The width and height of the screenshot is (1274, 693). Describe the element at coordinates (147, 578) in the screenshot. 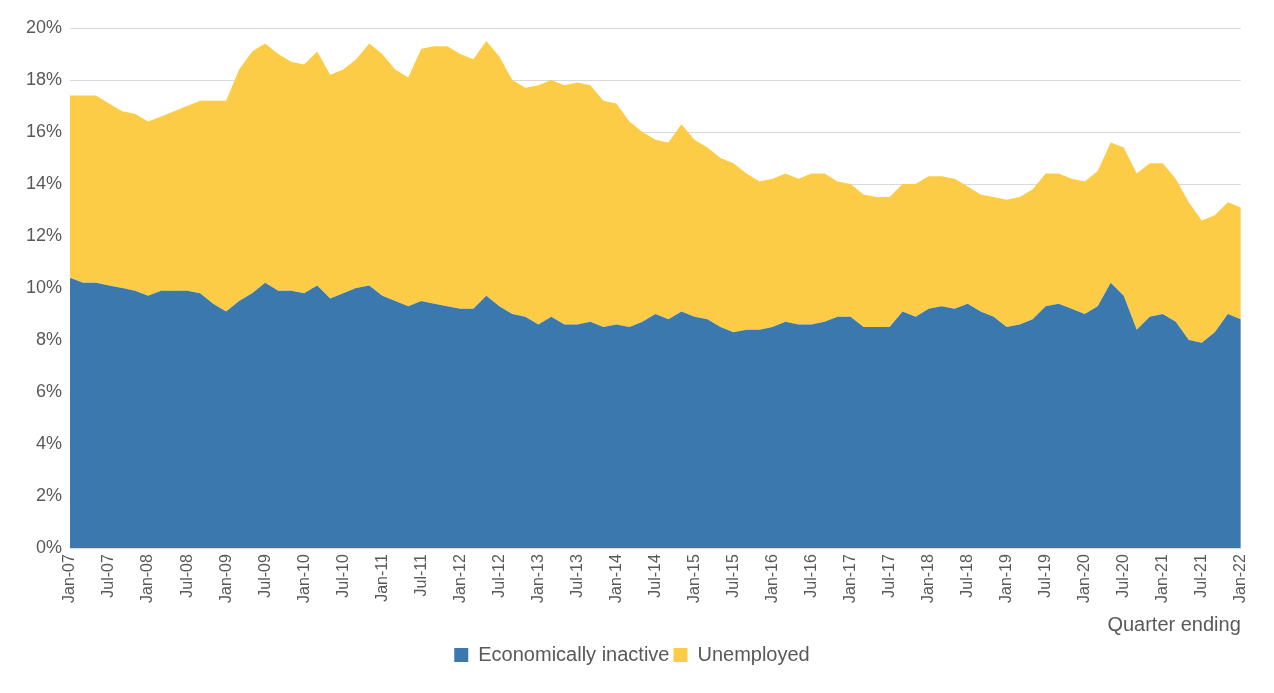

I see `x-tick-label: Jan-08` at that location.